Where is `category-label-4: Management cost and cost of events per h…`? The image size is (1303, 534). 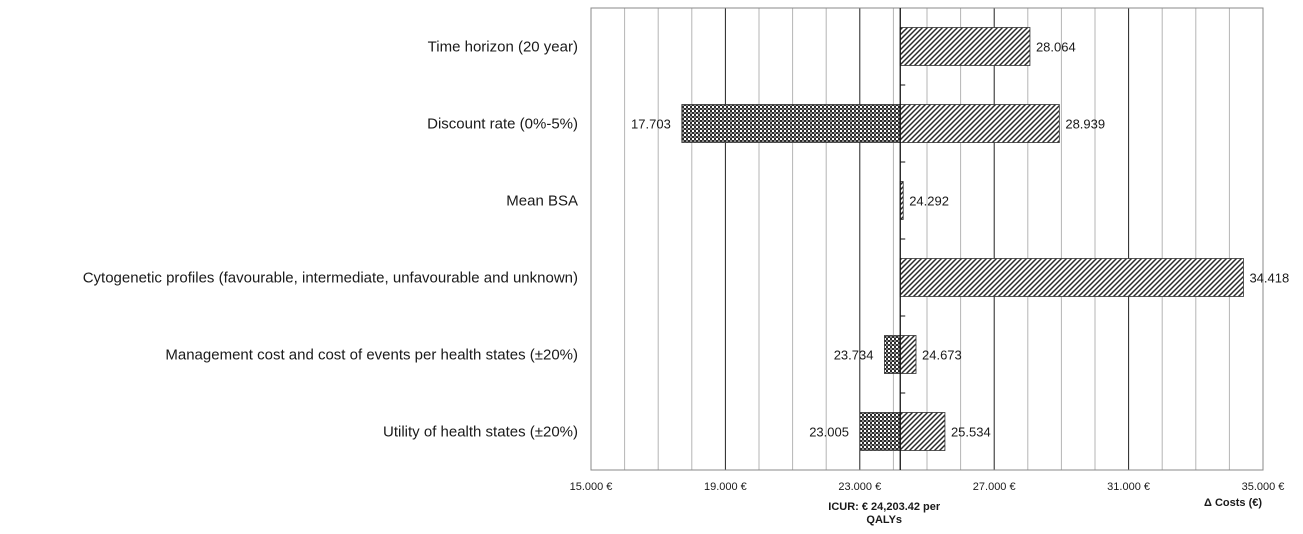
category-label-4: Management cost and cost of events per h… is located at coordinates (371, 355).